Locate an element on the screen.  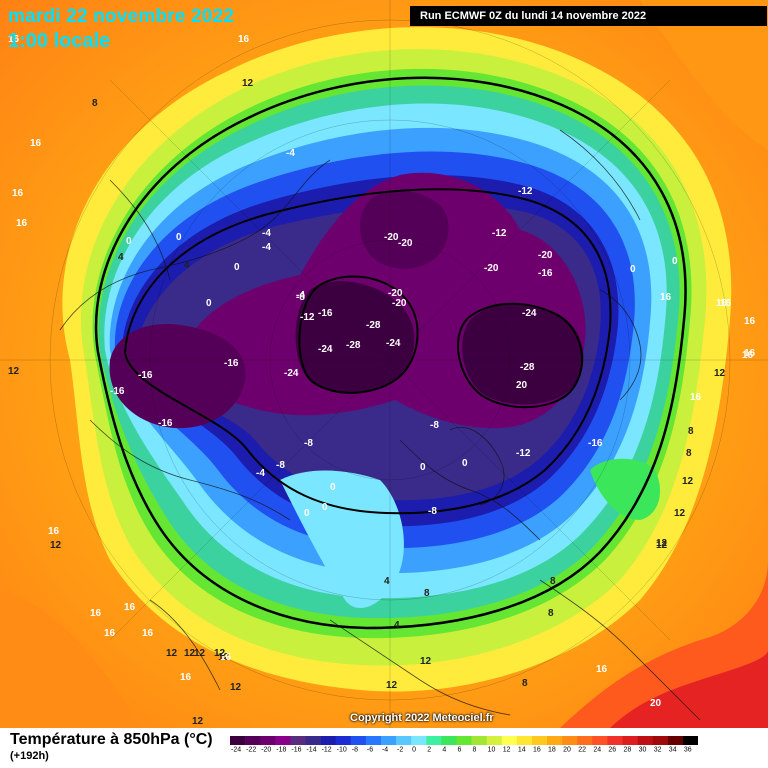
legend-label: 4 is located at coordinates (444, 750).